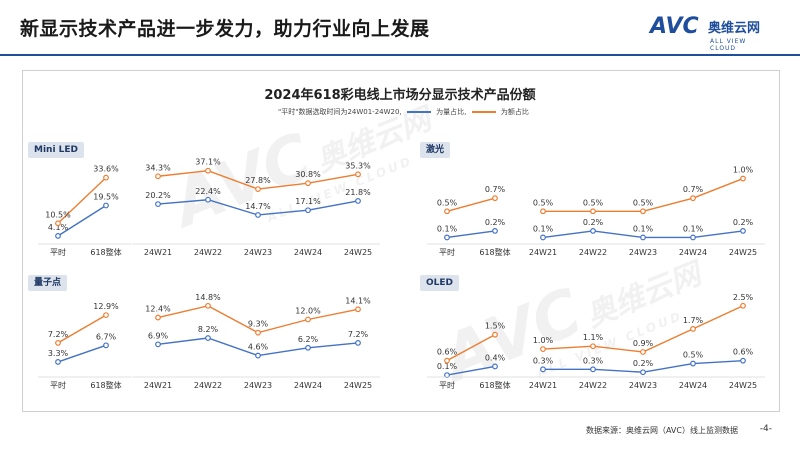  I want to click on oled-x-tick-label: 24W25, so click(743, 385).